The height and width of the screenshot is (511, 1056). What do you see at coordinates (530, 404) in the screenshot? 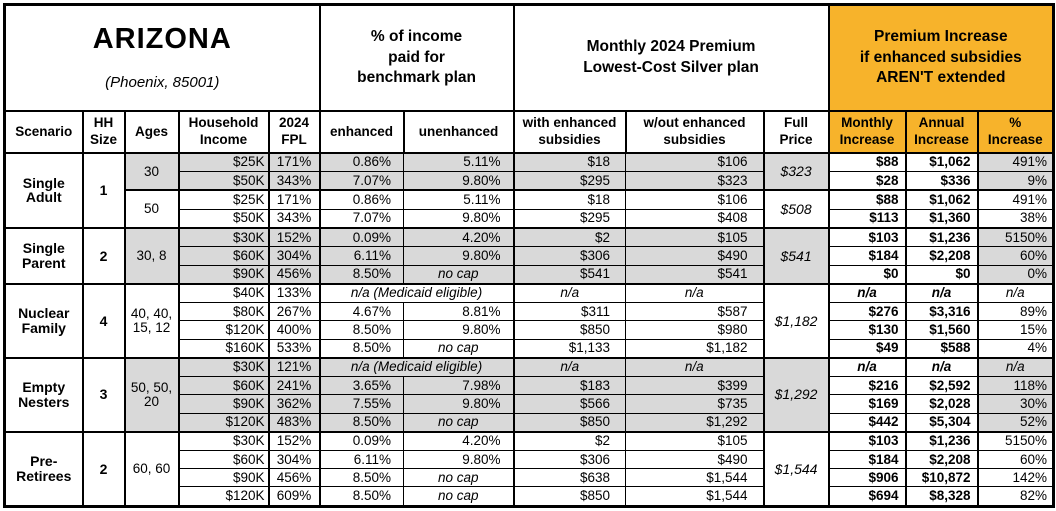
I see `table-row: $90K 362% 7.55% 9.80% $566 $735 $169 $2,028 30%` at bounding box center [530, 404].